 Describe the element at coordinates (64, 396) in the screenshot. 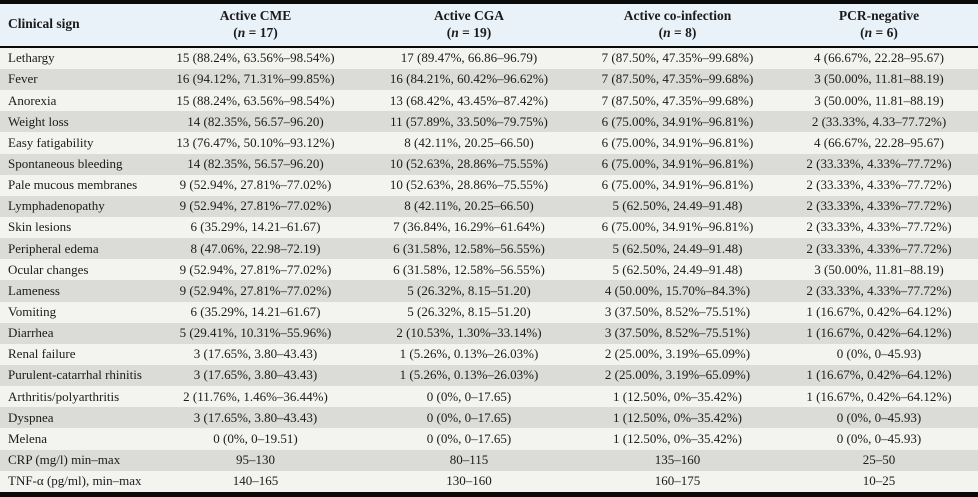

I see `row-label: Arthritis/polyarthritis` at that location.